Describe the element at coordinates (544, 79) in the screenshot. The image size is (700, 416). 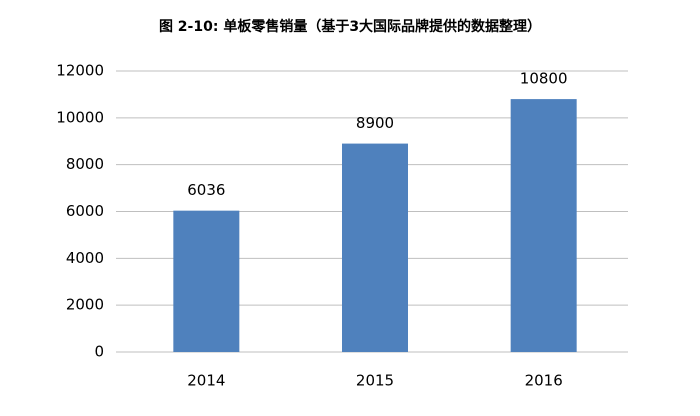
I see `data-label: 10800` at that location.